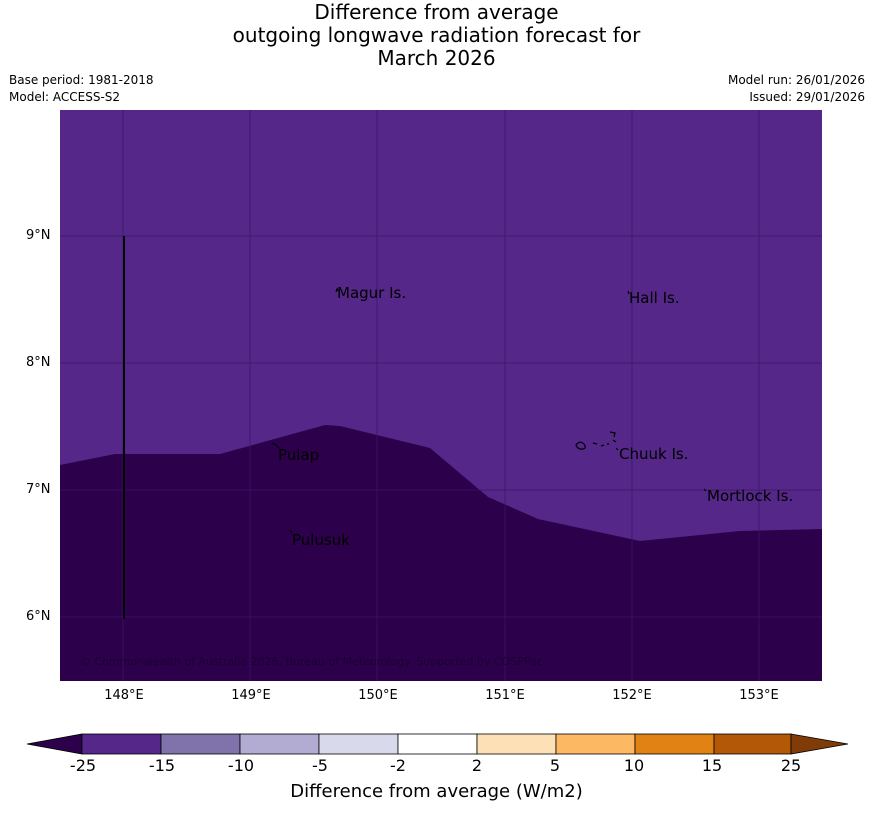 The image size is (873, 816). I want to click on colorbar, so click(437, 744).